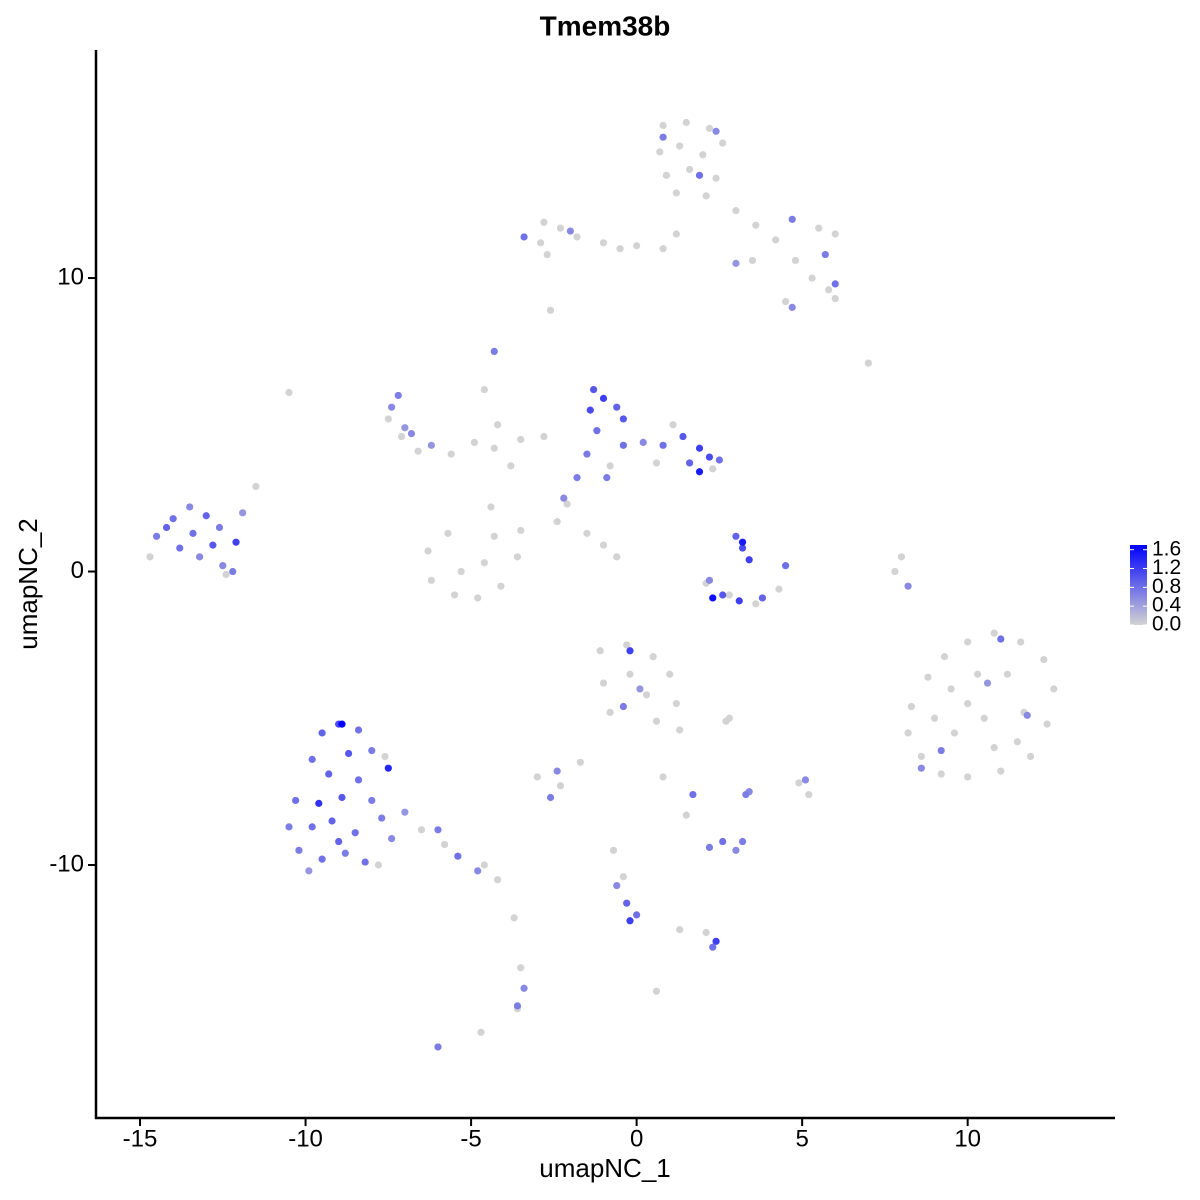 The height and width of the screenshot is (1200, 1200). What do you see at coordinates (1166, 624) in the screenshot?
I see `colorbar-label: 0.0` at bounding box center [1166, 624].